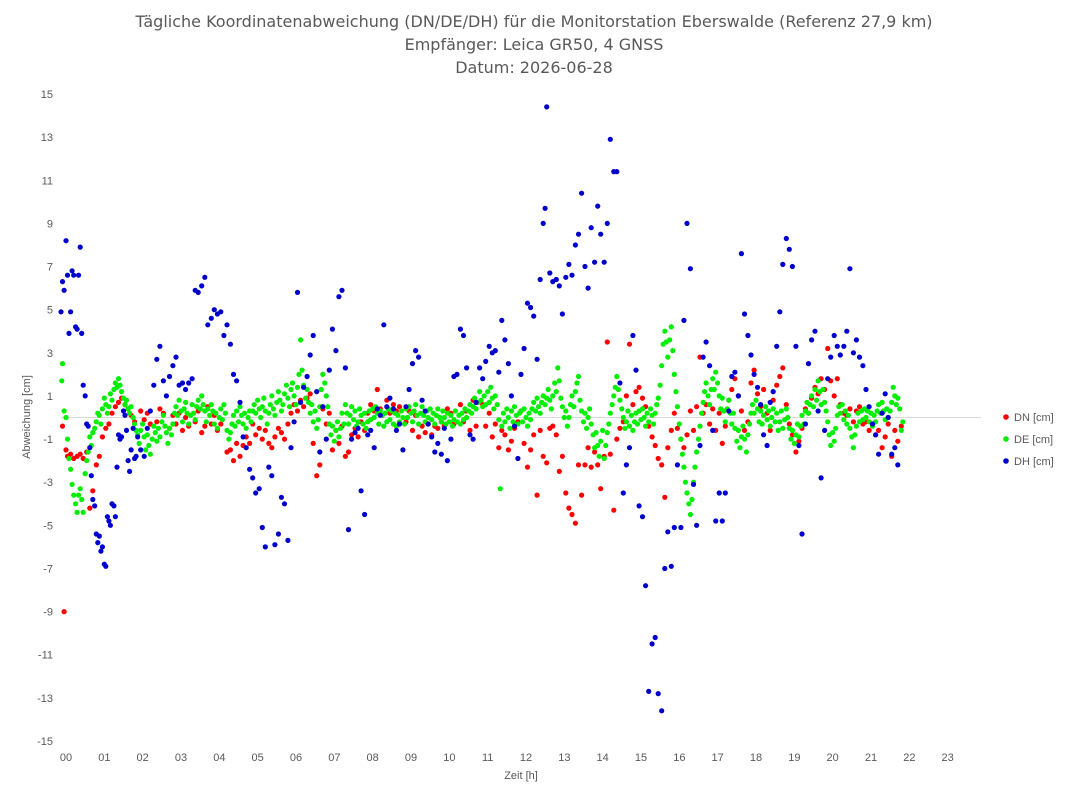 Image resolution: width=1068 pixels, height=801 pixels. What do you see at coordinates (794, 758) in the screenshot?
I see `x-tick-label: 19` at bounding box center [794, 758].